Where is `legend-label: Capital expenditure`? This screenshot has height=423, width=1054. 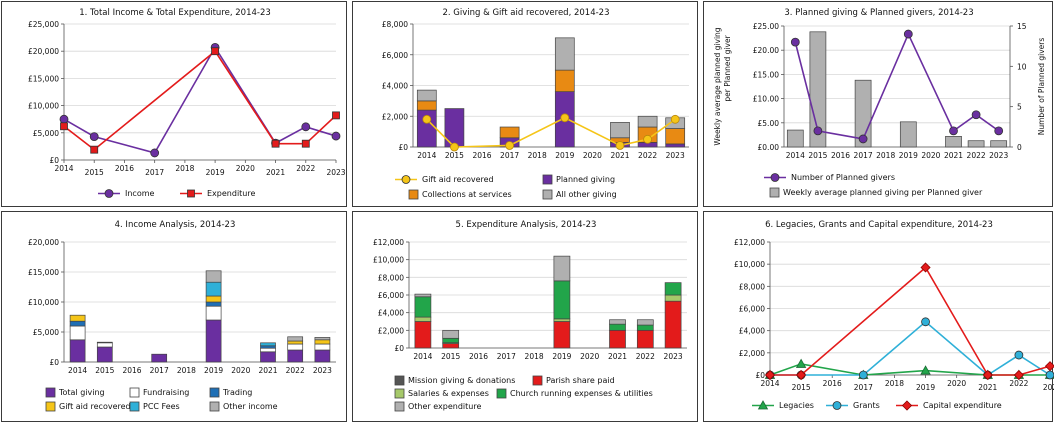 legend-label: Capital expenditure is located at coordinates (962, 405).